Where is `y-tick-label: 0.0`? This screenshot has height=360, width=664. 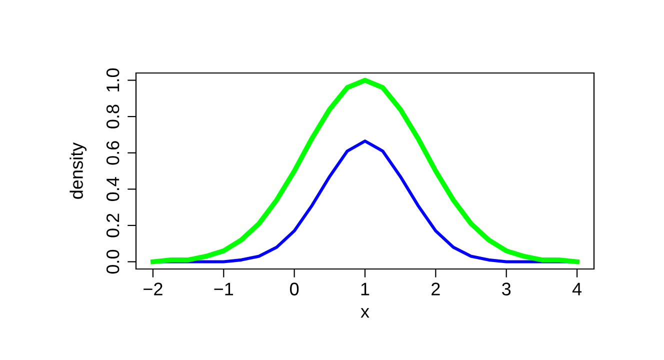 y-tick-label: 0.0 is located at coordinates (113, 262).